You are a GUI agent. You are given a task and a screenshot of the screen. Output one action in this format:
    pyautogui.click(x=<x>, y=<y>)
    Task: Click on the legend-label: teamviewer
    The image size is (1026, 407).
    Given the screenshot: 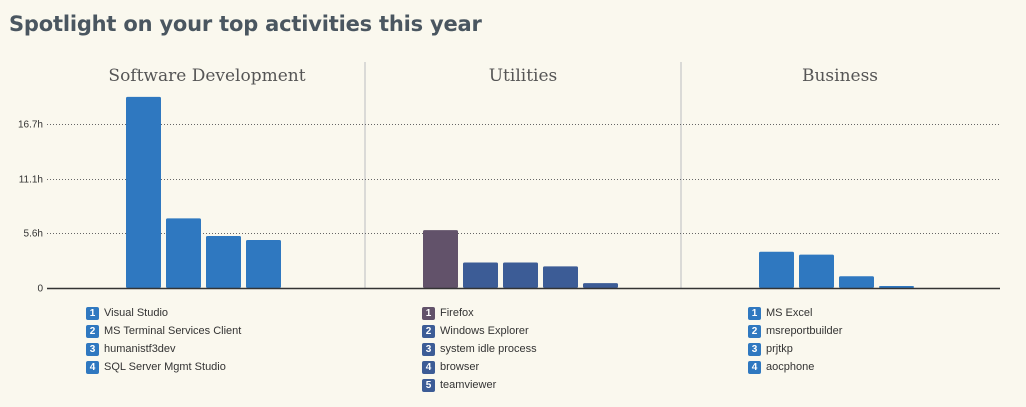 What is the action you would take?
    pyautogui.click(x=468, y=385)
    